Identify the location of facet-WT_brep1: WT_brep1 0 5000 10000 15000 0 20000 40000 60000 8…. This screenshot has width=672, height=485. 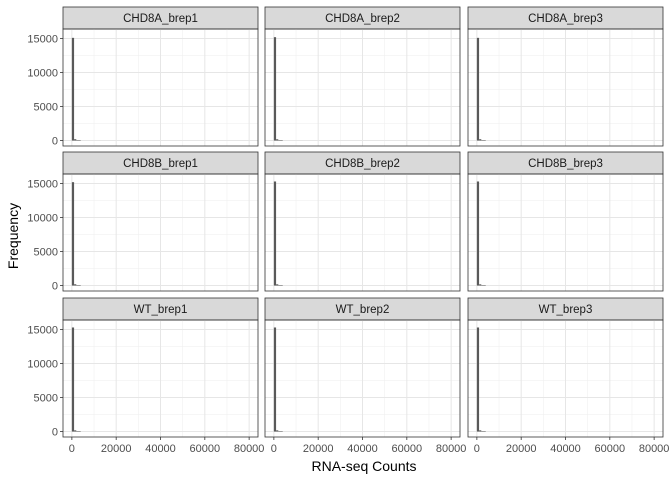
(146, 376).